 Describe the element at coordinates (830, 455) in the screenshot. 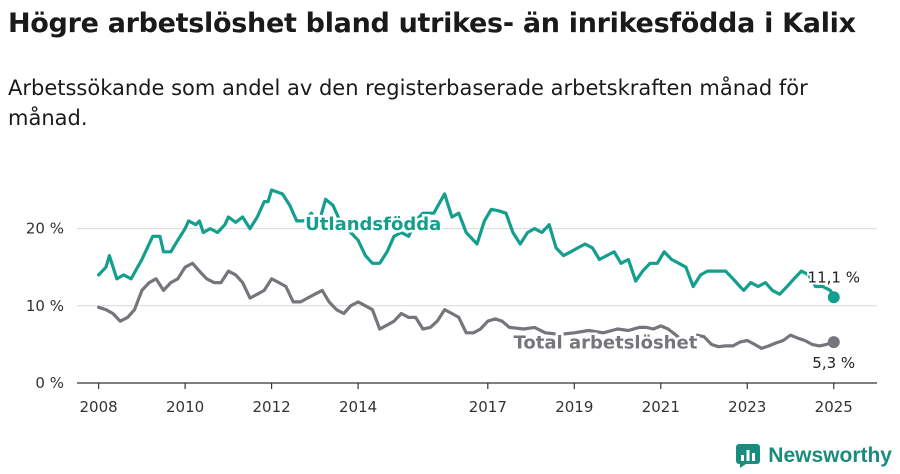

I see `brand-name: Newsworthy` at that location.